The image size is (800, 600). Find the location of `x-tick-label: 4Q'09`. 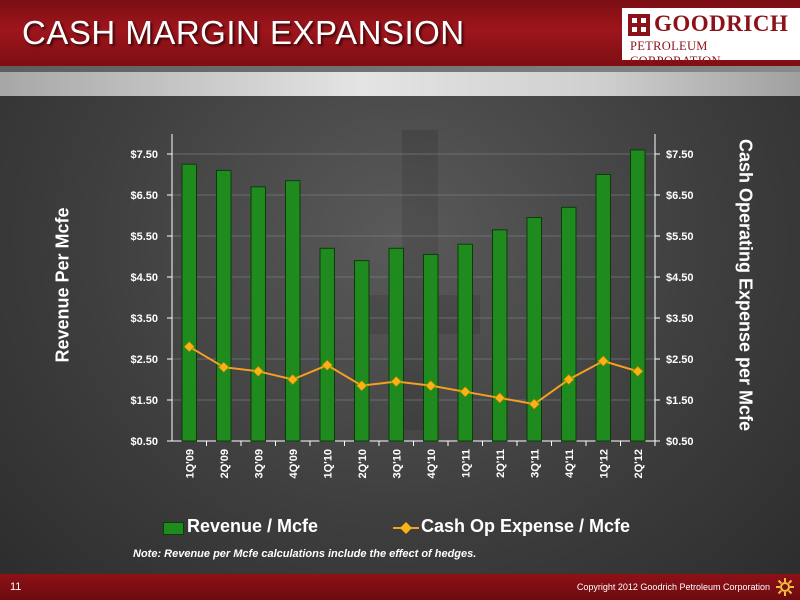

x-tick-label: 4Q'09 is located at coordinates (294, 464).